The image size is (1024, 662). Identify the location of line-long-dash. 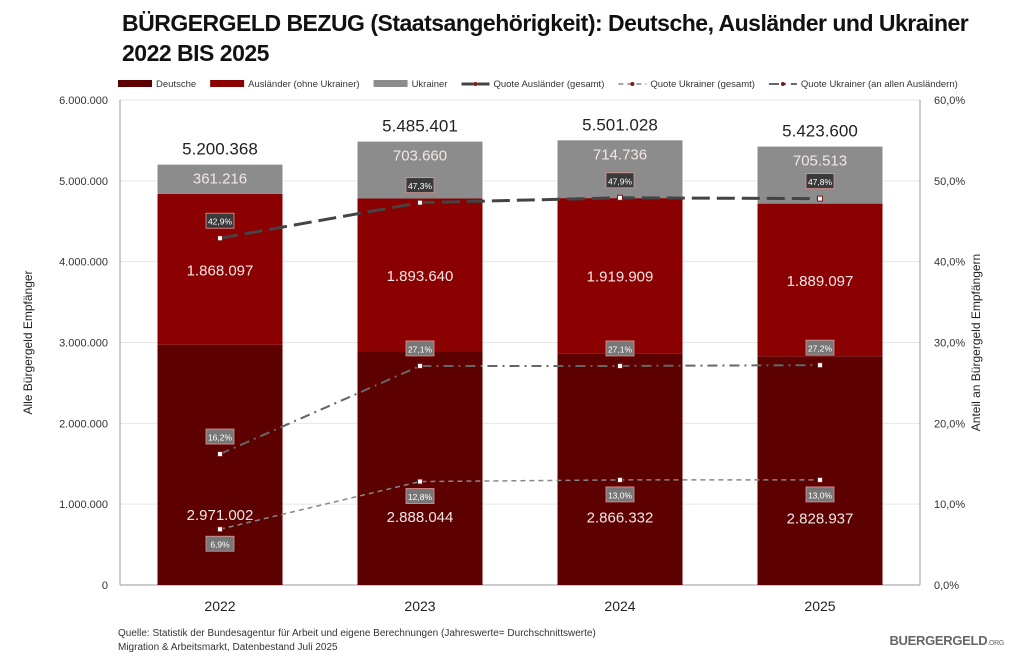
(520, 218).